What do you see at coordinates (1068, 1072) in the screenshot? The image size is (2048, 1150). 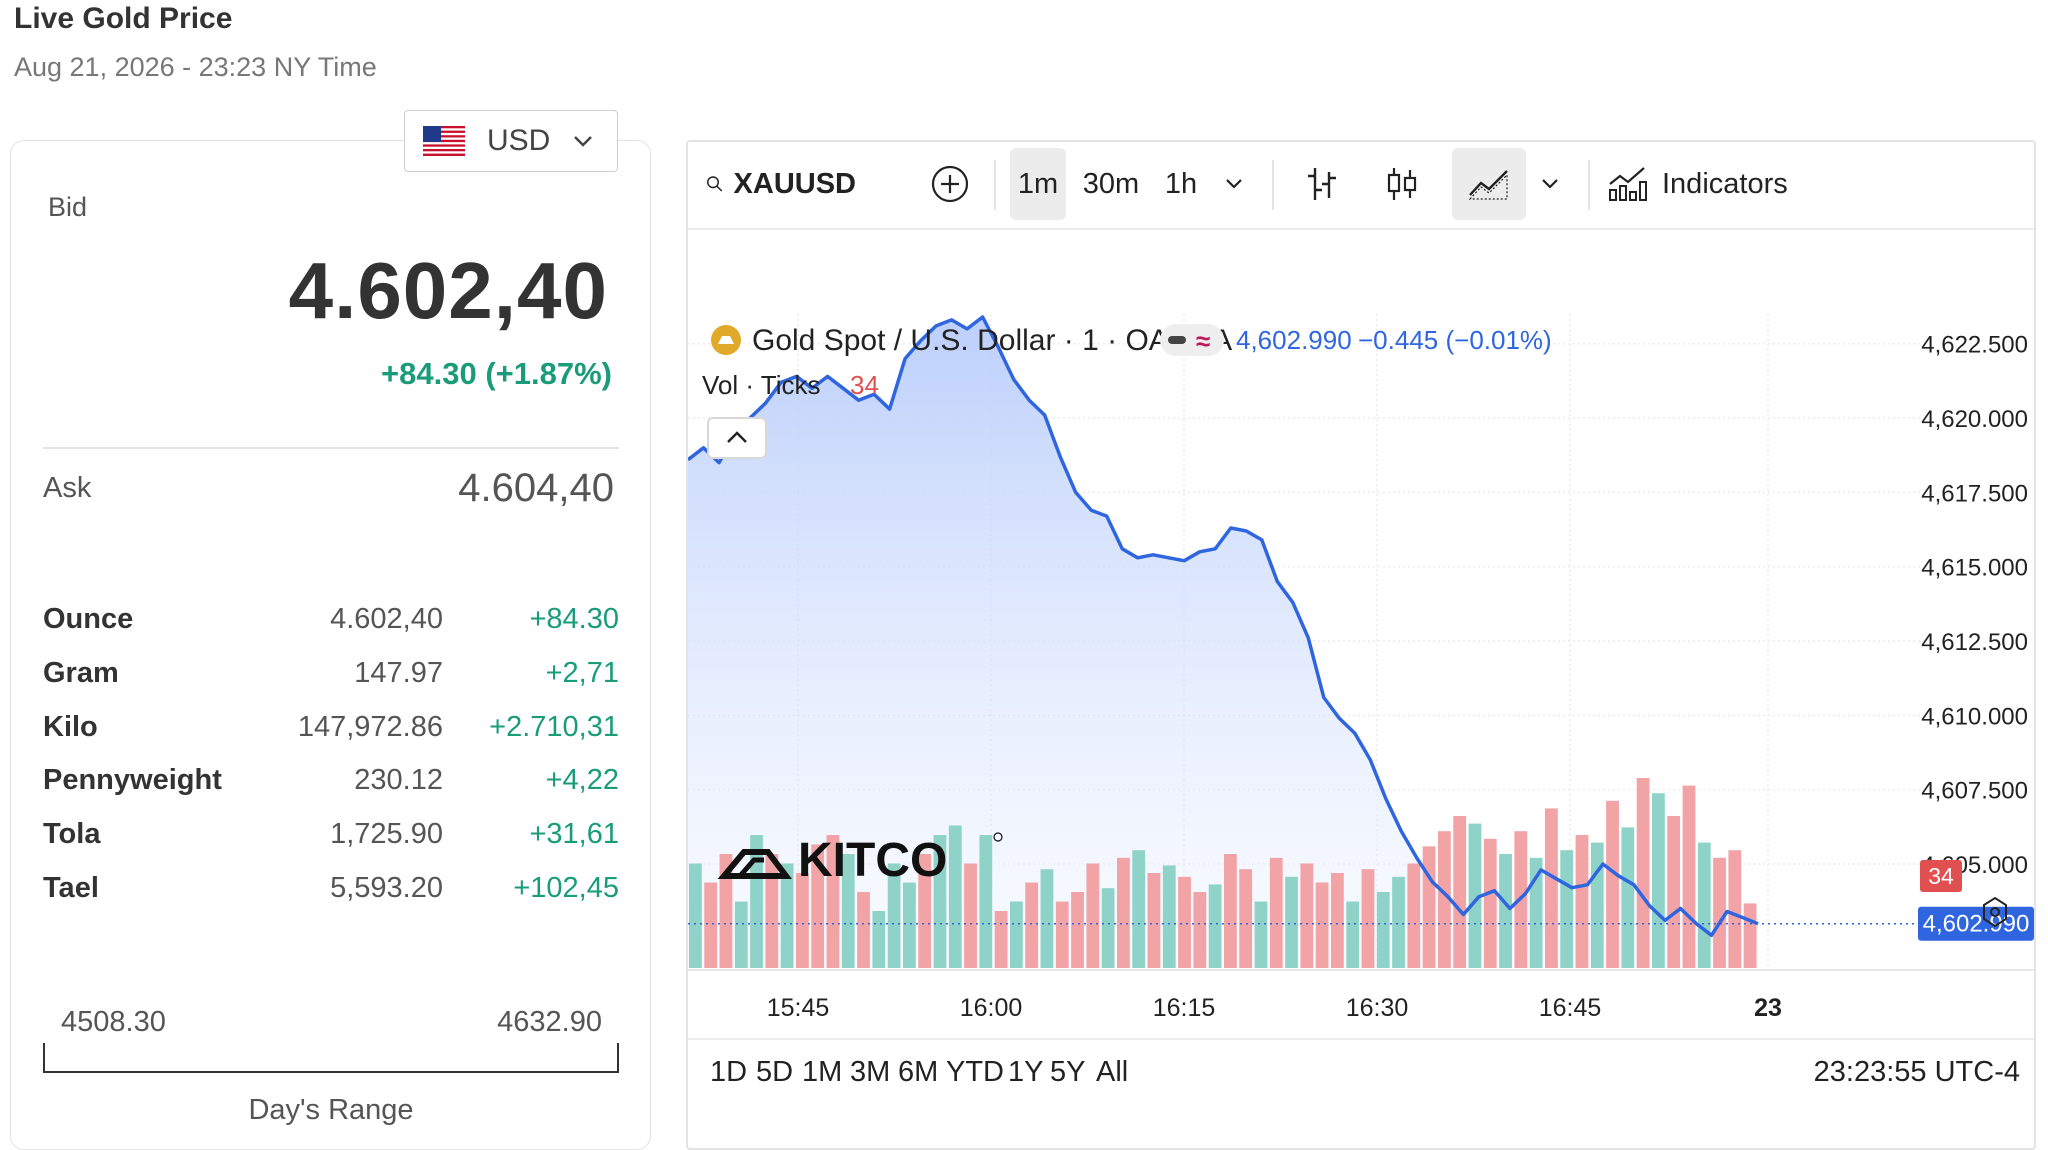 I see `range-5y: 5Y` at bounding box center [1068, 1072].